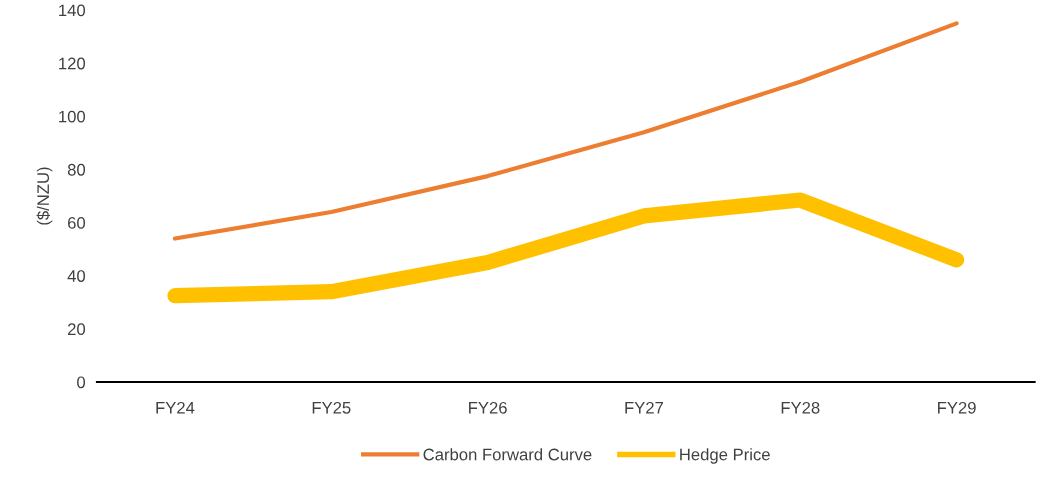 The height and width of the screenshot is (479, 1041). Describe the element at coordinates (331, 407) in the screenshot. I see `x-tick-label: FY25` at that location.